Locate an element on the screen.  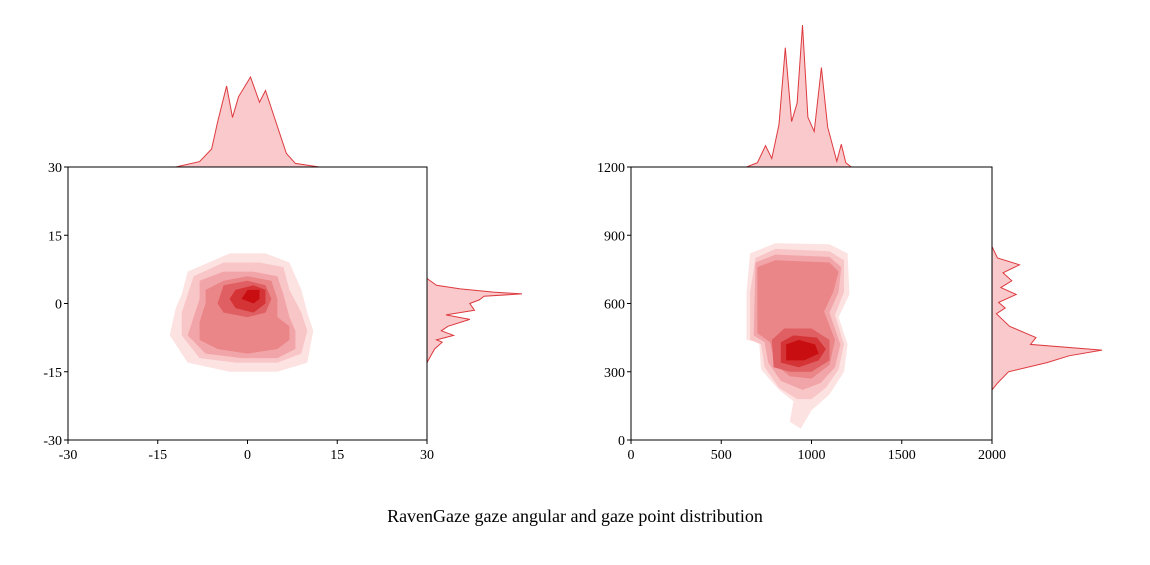
x-tick-label: 15 is located at coordinates (337, 455).